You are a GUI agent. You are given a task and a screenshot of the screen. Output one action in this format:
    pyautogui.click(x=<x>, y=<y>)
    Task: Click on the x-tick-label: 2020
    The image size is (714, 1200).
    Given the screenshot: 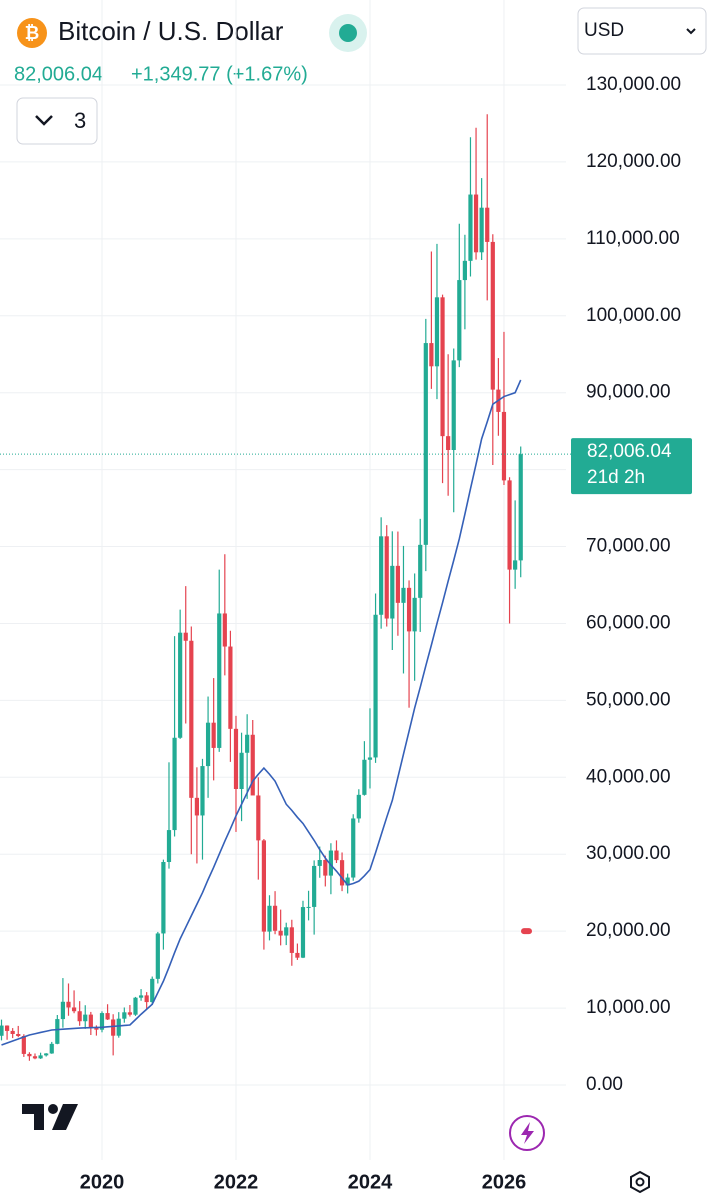 What is the action you would take?
    pyautogui.click(x=102, y=1182)
    